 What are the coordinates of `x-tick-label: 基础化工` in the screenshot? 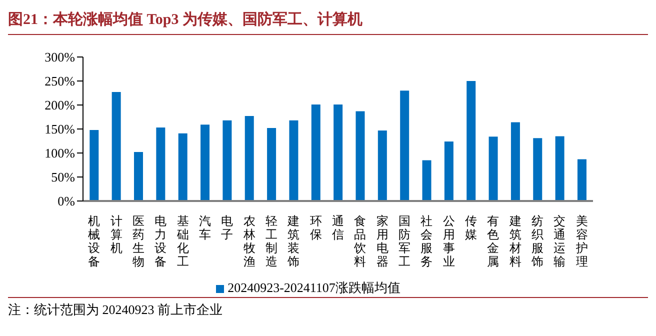 It's located at (182, 241).